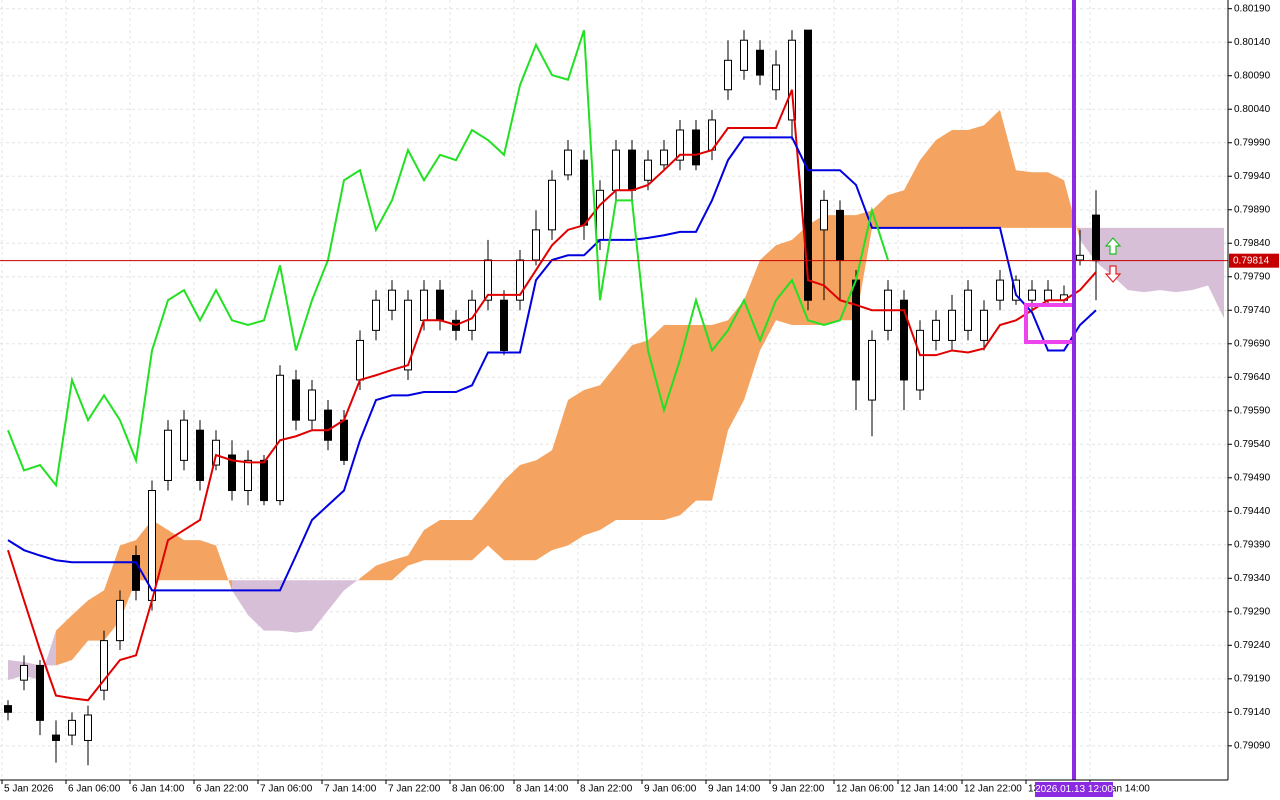  I want to click on cursor-label: 2026.01.13 12:00, so click(1074, 789).